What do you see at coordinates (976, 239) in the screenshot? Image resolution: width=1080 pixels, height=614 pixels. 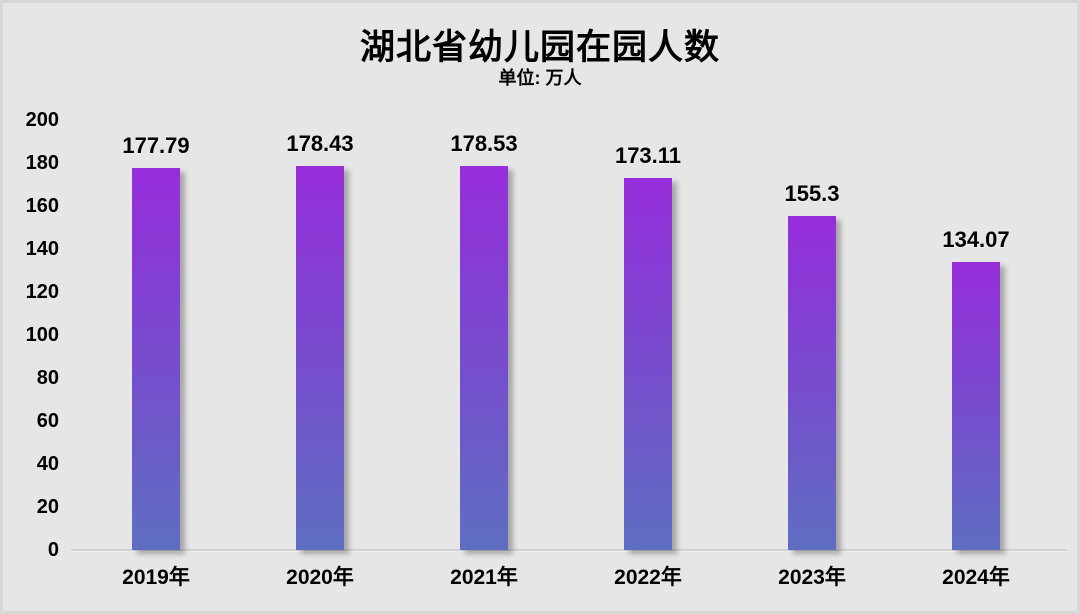 I see `value-label-2024年: 134.07` at bounding box center [976, 239].